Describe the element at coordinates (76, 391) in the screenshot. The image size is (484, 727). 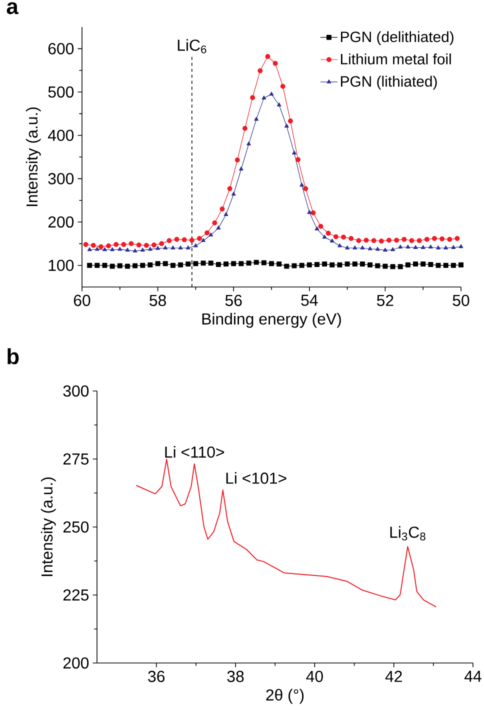
I see `y-tick-label: 300` at that location.